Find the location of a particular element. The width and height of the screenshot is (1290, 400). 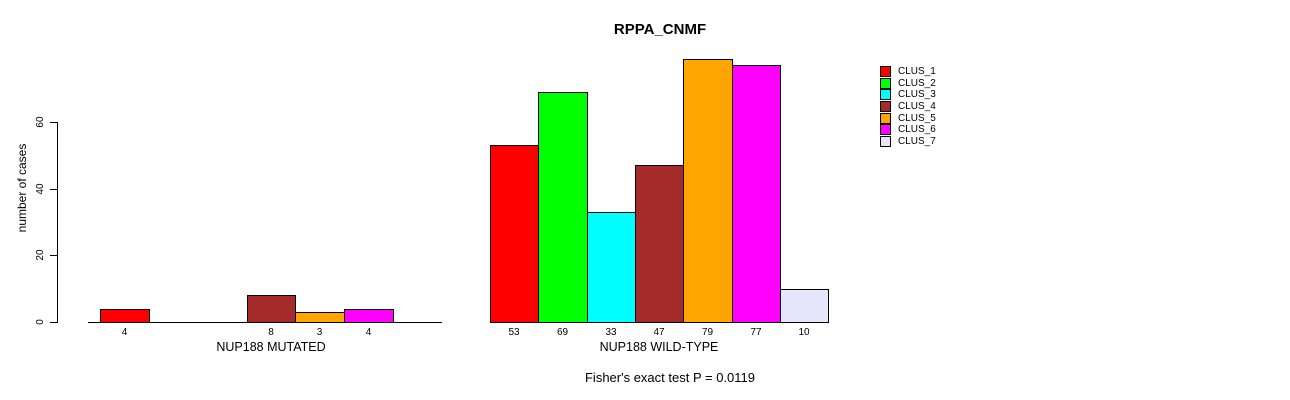

x-axis-group-label: NUP188 WILD-TYPE is located at coordinates (659, 347).